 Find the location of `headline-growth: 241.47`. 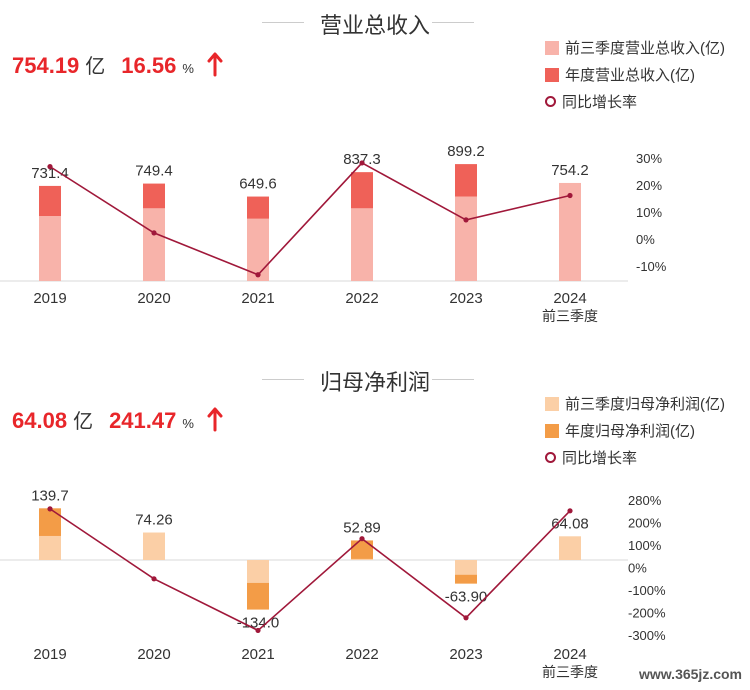

headline-growth: 241.47 is located at coordinates (143, 420).